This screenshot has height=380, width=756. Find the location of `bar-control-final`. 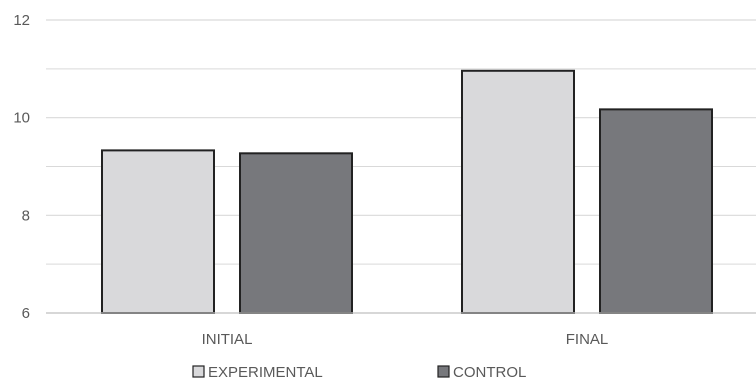

bar-control-final is located at coordinates (656, 211).